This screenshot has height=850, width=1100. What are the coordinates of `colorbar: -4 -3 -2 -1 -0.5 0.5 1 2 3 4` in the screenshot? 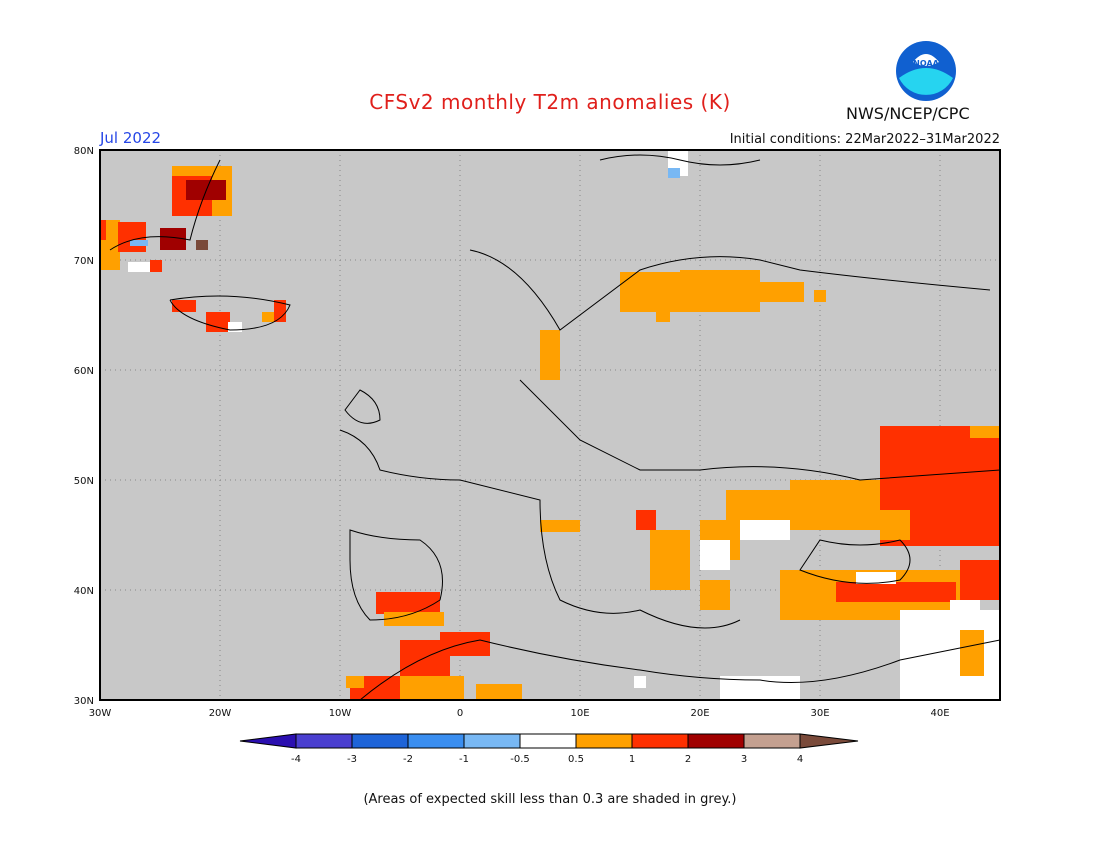 It's located at (549, 749).